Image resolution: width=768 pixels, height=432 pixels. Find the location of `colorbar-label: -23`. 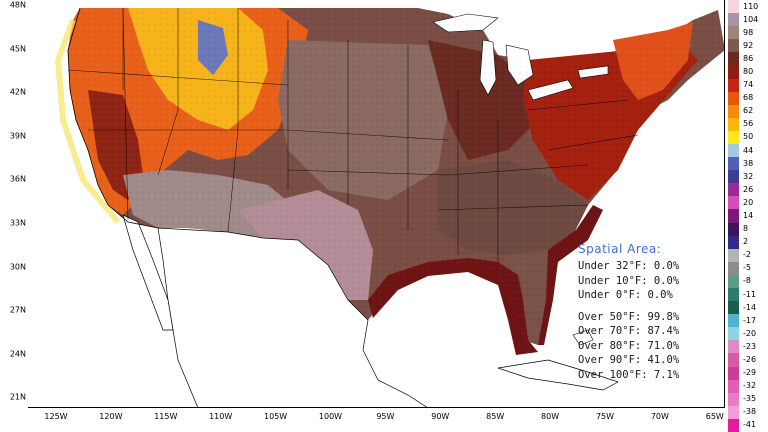

colorbar-label: -23 is located at coordinates (750, 346).